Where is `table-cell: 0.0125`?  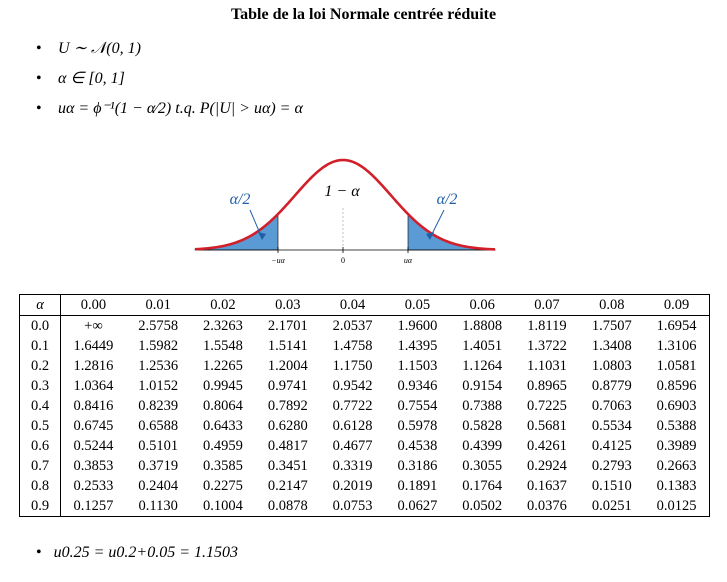
table-cell: 0.0125 is located at coordinates (676, 505).